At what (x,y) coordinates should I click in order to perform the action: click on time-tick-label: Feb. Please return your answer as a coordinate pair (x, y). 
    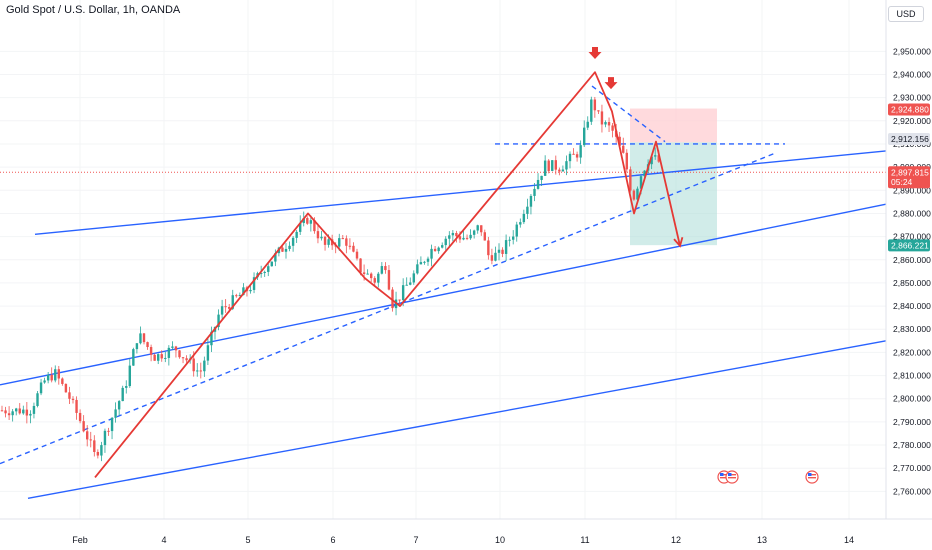
    Looking at the image, I should click on (80, 540).